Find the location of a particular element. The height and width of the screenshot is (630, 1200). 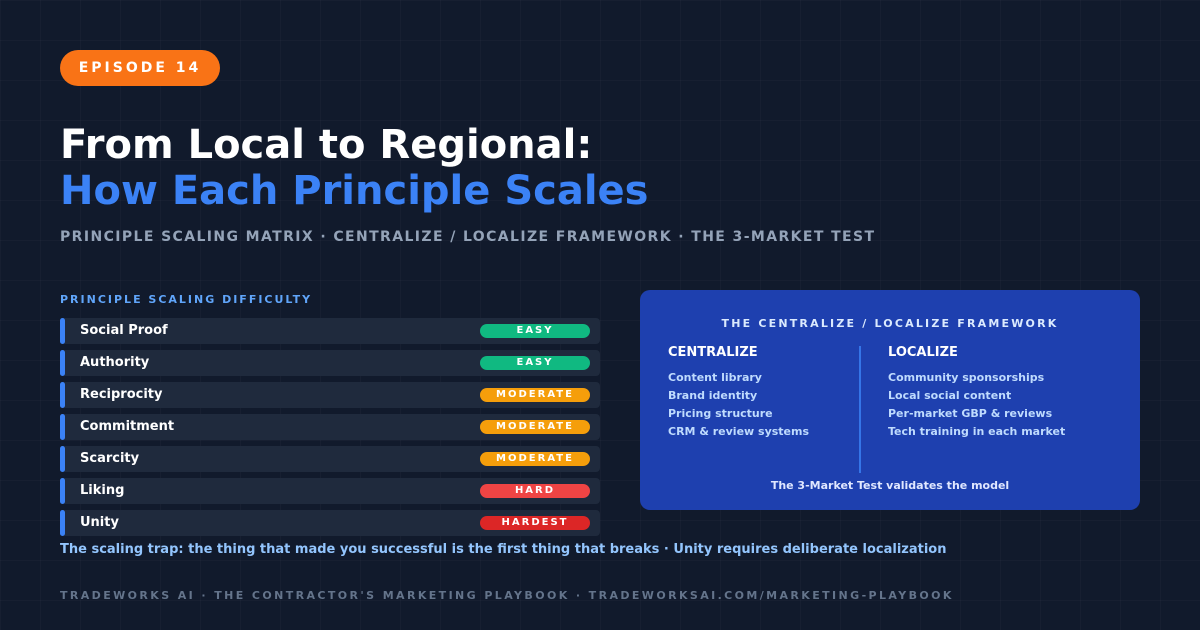

principle-name: Commitment is located at coordinates (127, 426).